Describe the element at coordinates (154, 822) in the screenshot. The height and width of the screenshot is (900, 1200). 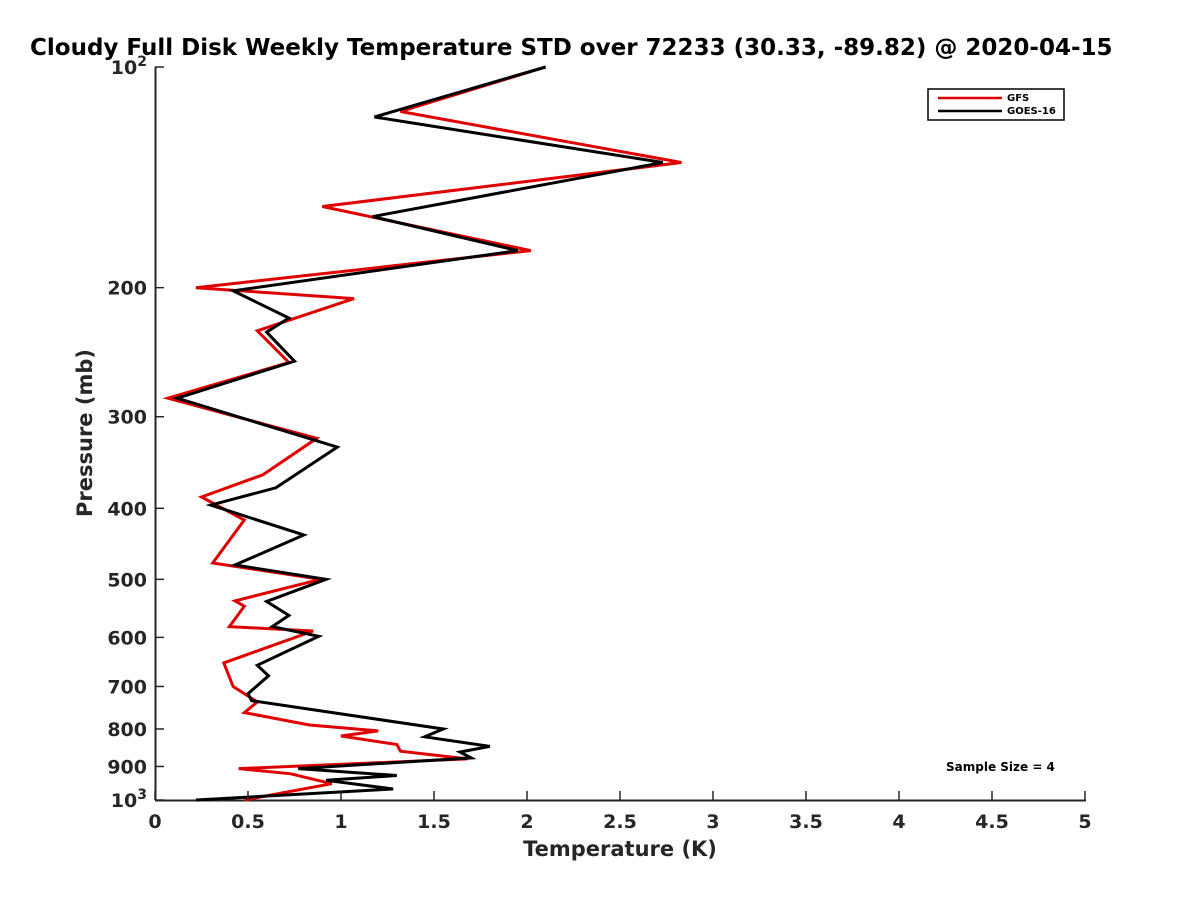
I see `x-tick-label: 0` at that location.